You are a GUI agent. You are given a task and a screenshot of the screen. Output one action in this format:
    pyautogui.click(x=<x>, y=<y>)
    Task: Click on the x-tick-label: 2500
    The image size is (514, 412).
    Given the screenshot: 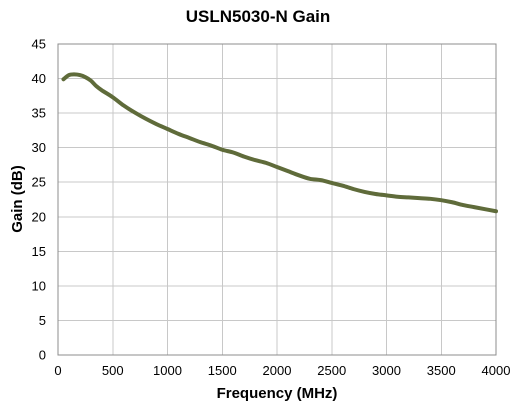 What is the action you would take?
    pyautogui.click(x=331, y=370)
    